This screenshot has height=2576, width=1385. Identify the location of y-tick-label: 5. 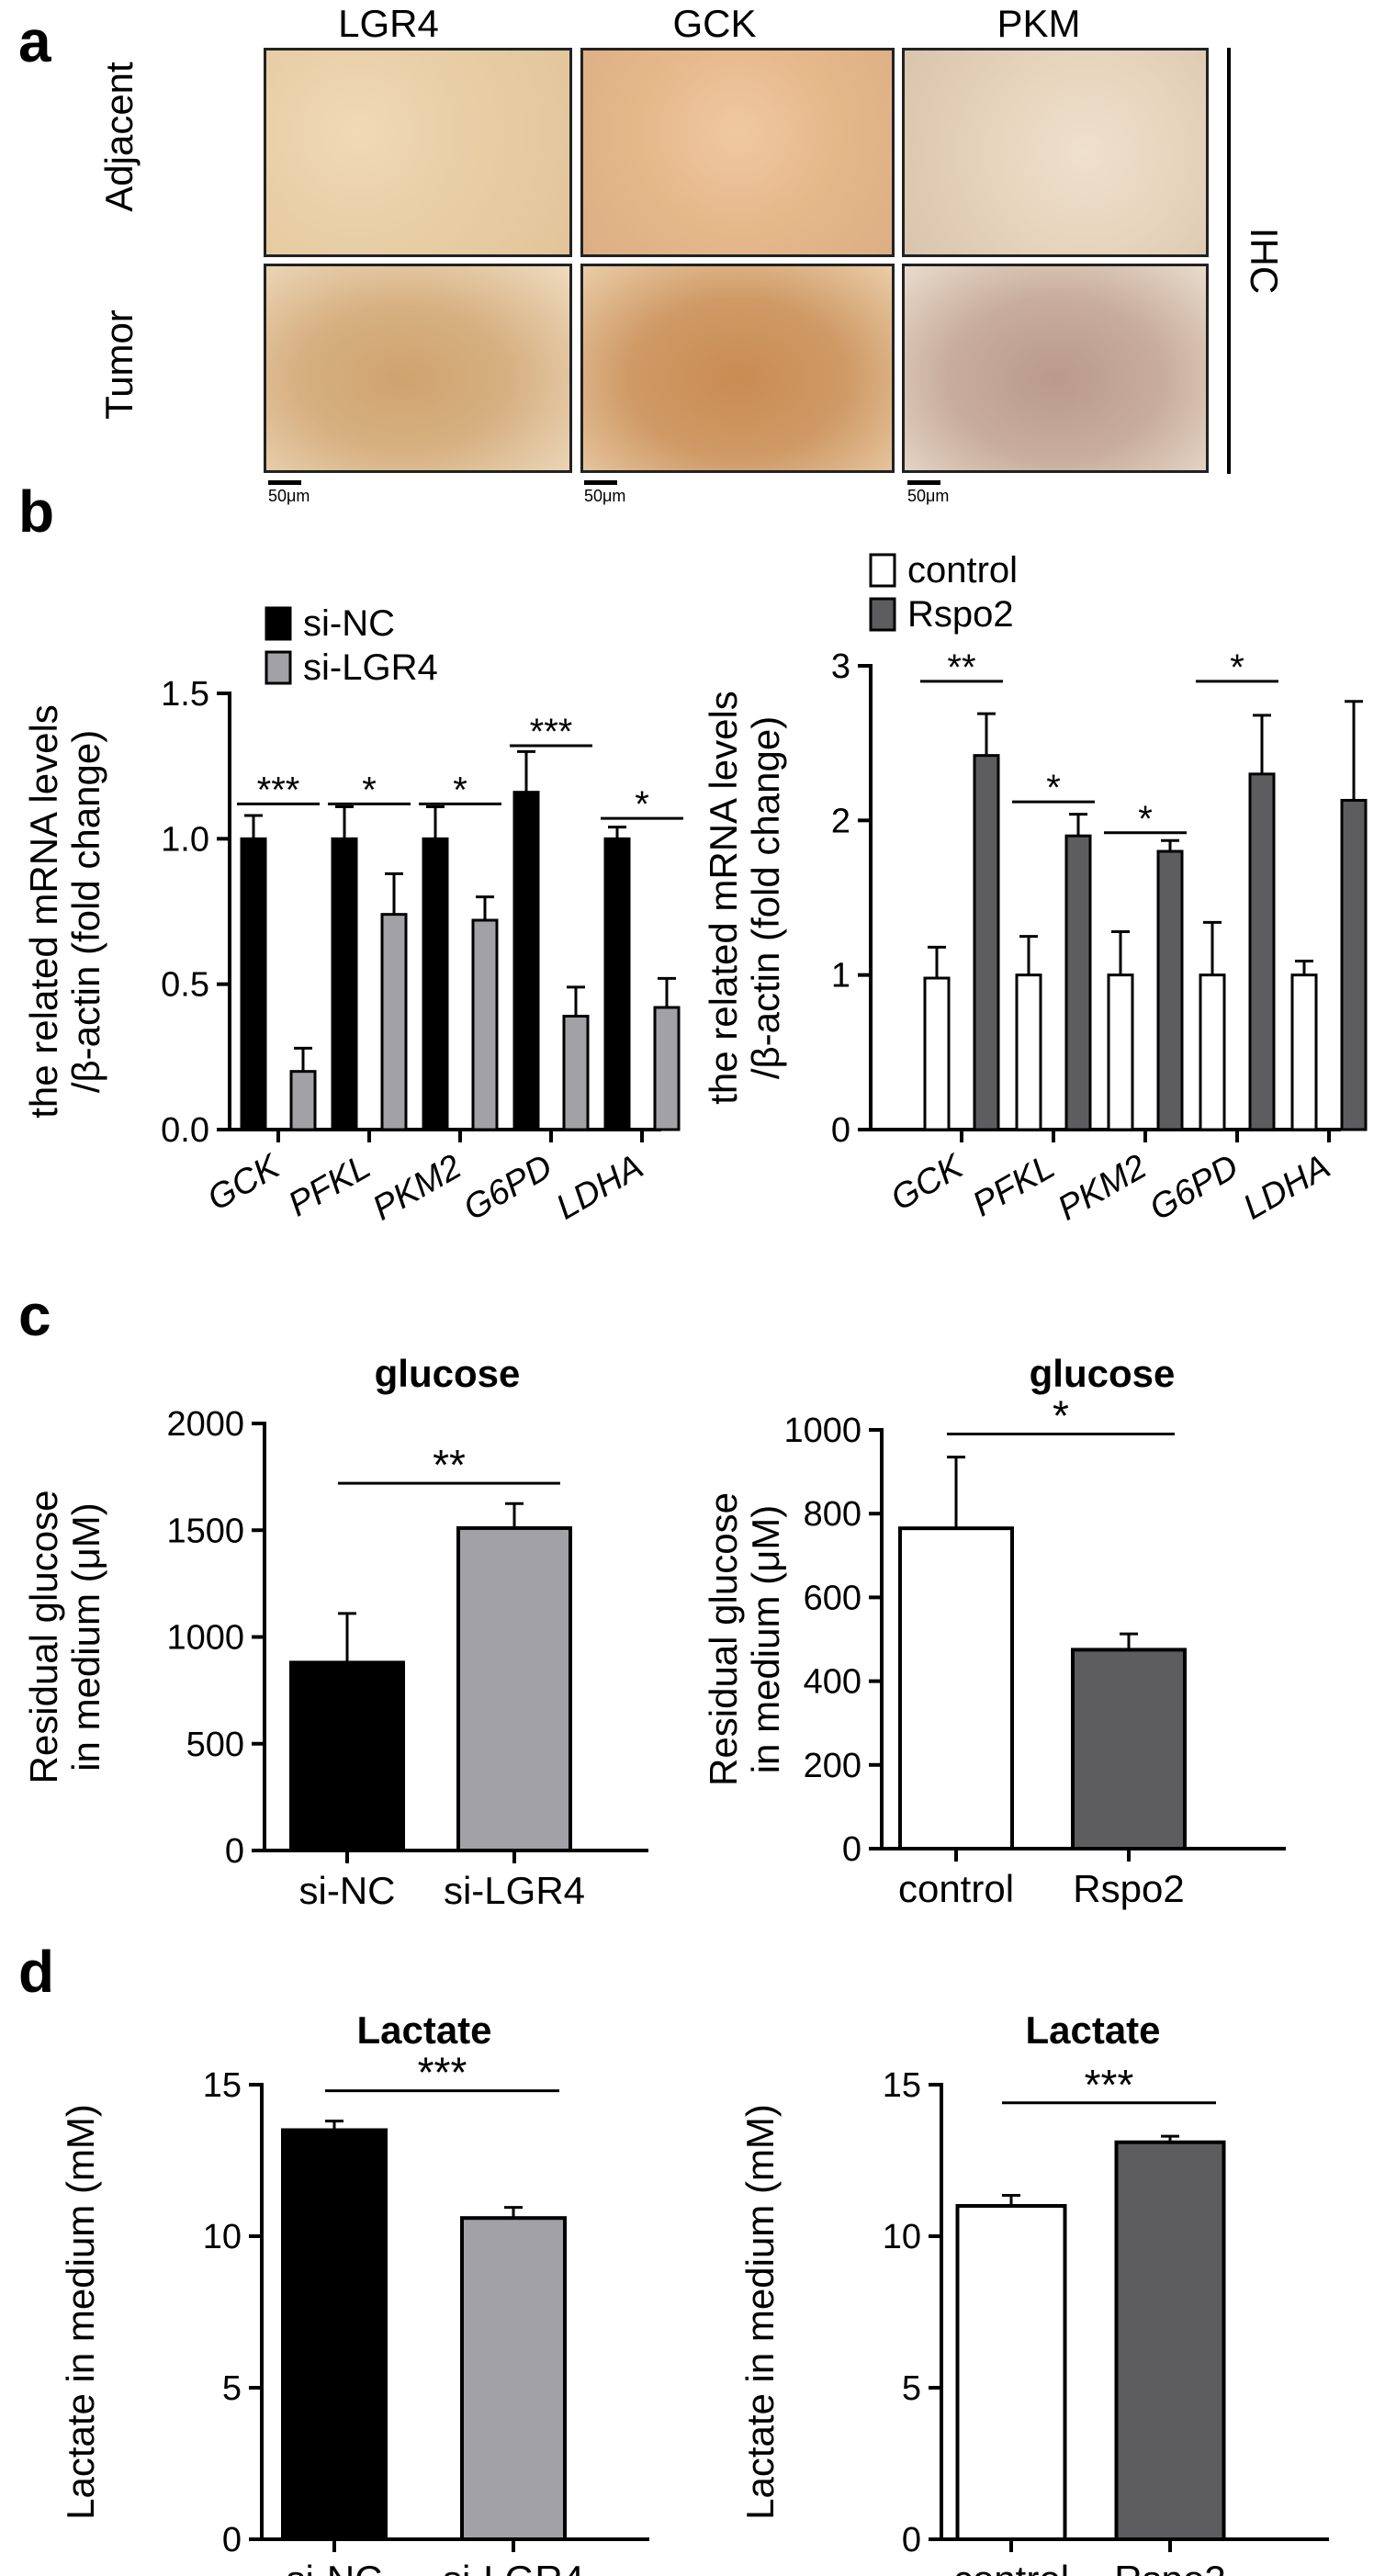
(232, 2388).